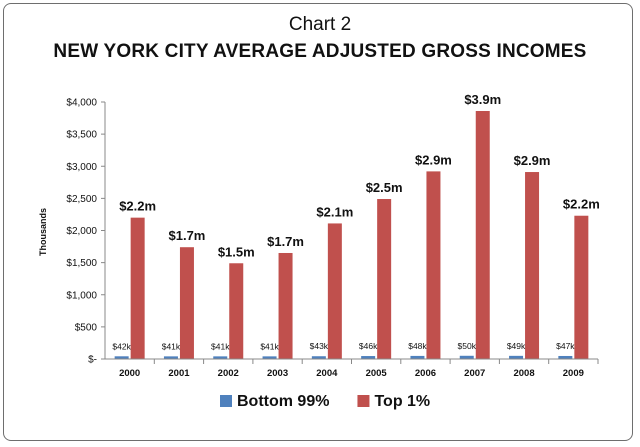 Image resolution: width=640 pixels, height=447 pixels. What do you see at coordinates (277, 373) in the screenshot?
I see `x-tick-label: 2003` at bounding box center [277, 373].